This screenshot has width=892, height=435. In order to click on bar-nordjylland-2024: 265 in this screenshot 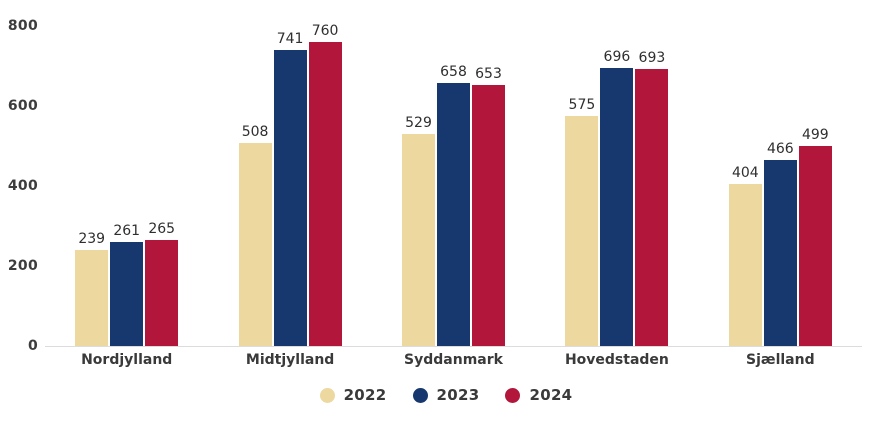, I will do `click(162, 283)`.